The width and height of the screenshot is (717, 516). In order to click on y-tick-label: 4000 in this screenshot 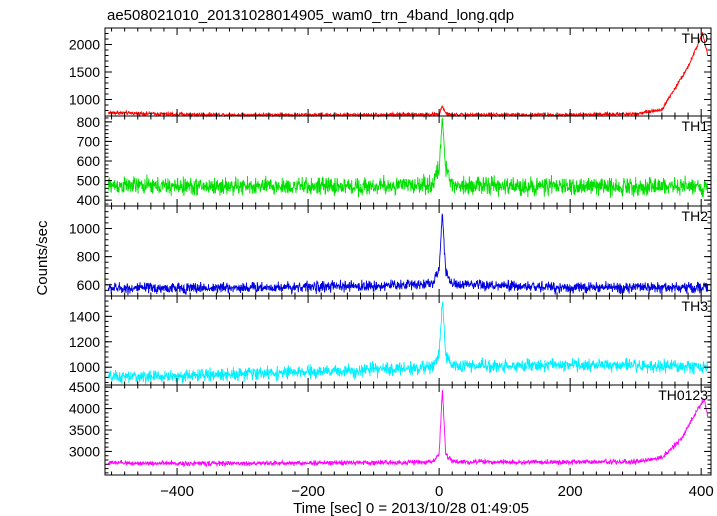, I will do `click(84, 409)`.